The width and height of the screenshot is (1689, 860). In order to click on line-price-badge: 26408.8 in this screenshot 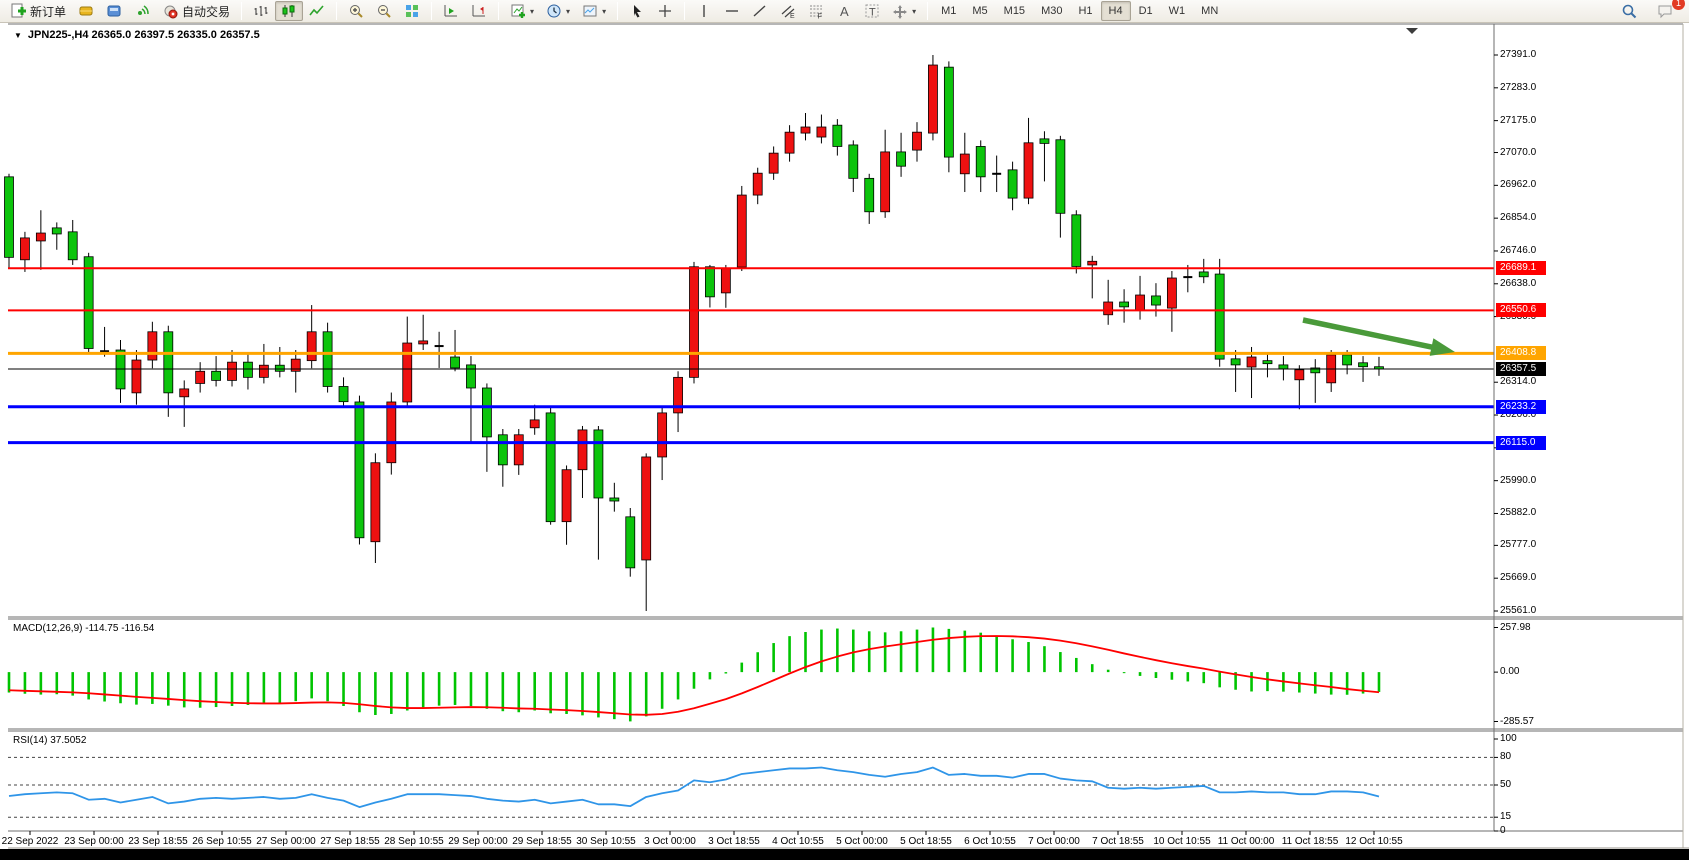, I will do `click(1521, 353)`.